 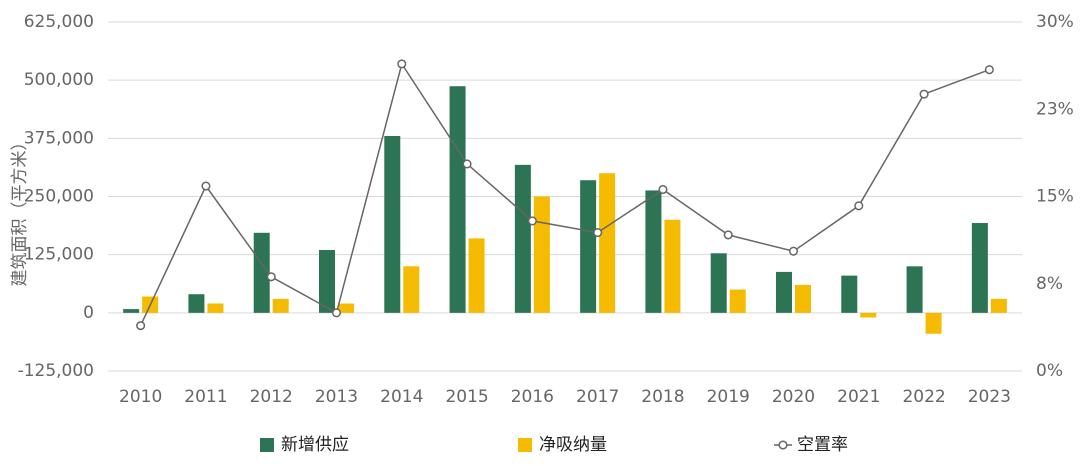 I want to click on right-tick-label: 23%, so click(x=1055, y=109).